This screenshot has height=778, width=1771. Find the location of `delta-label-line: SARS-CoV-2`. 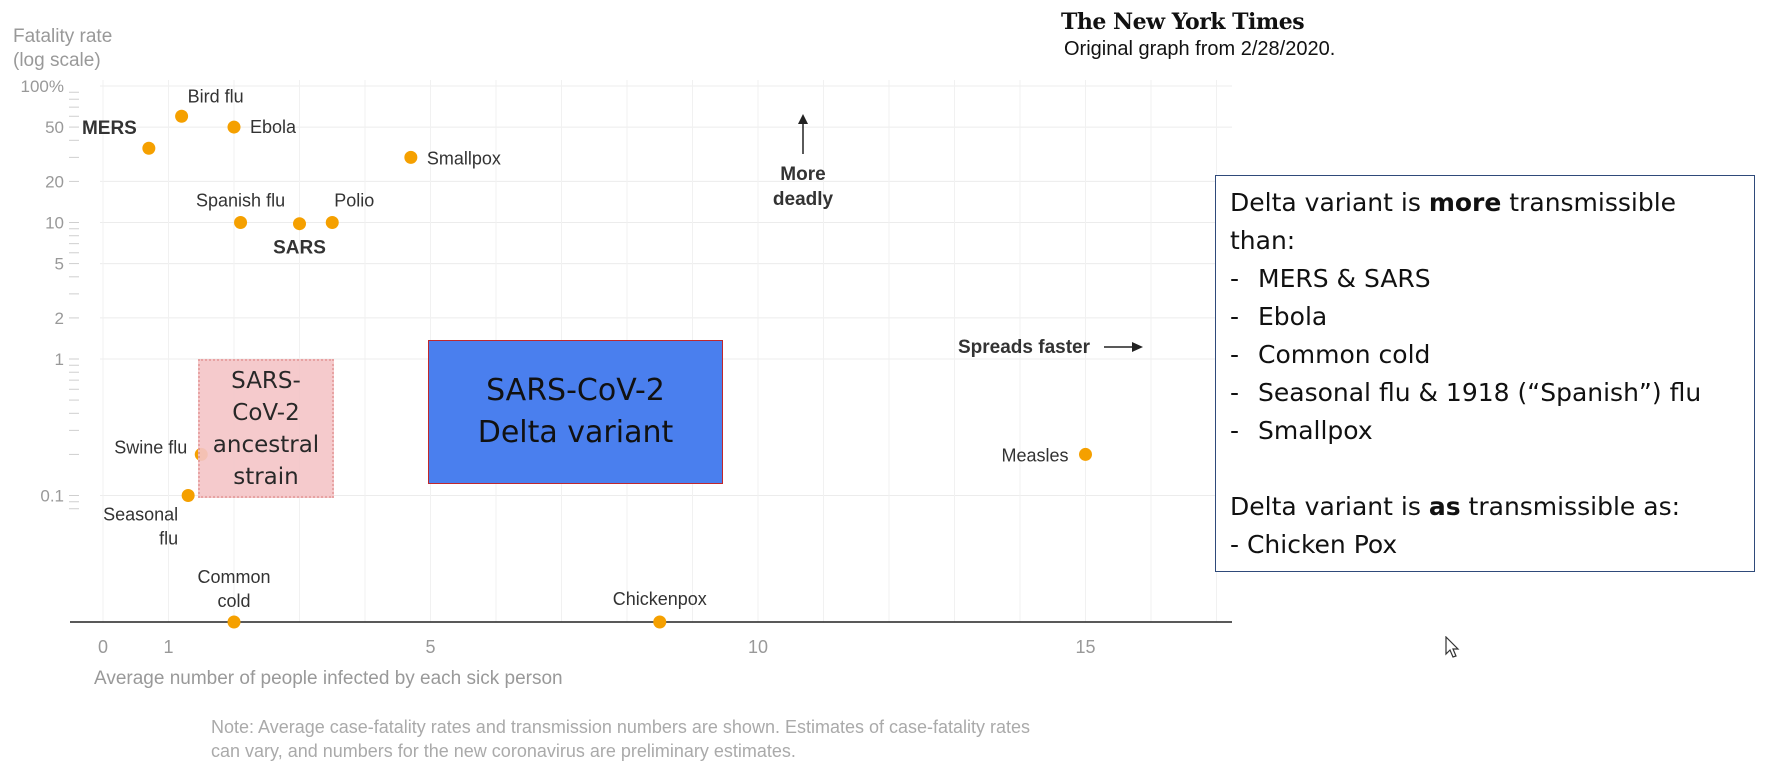

delta-label-line: SARS-CoV-2 is located at coordinates (575, 390).